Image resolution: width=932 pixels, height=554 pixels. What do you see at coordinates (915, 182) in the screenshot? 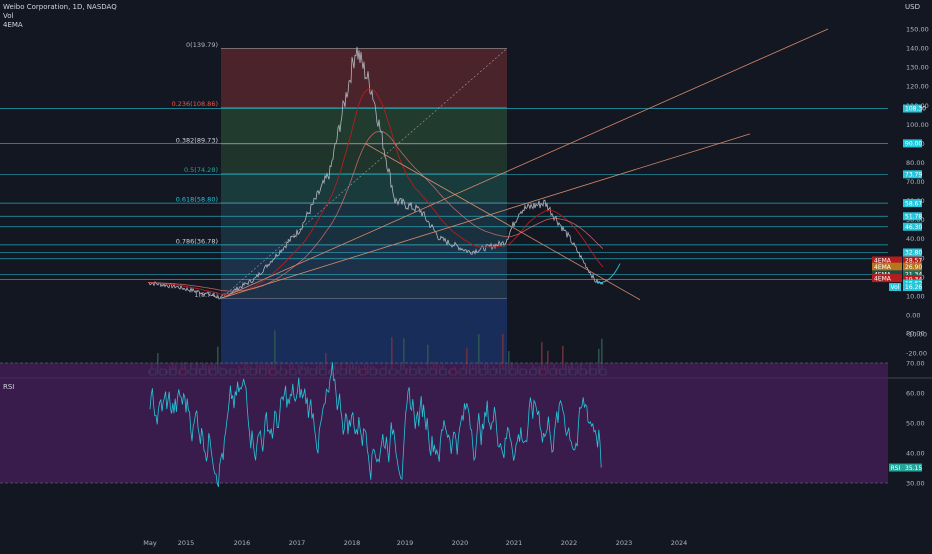
I see `price-axis-tick: 70.00` at bounding box center [915, 182].